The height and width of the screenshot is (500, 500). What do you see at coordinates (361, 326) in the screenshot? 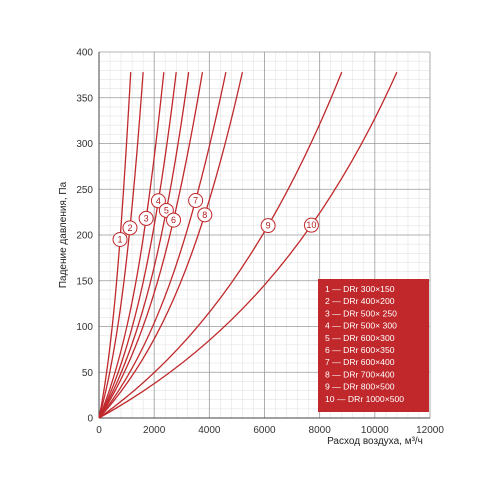
I see `legend-item: 4 — DRr 500× 300` at bounding box center [361, 326].